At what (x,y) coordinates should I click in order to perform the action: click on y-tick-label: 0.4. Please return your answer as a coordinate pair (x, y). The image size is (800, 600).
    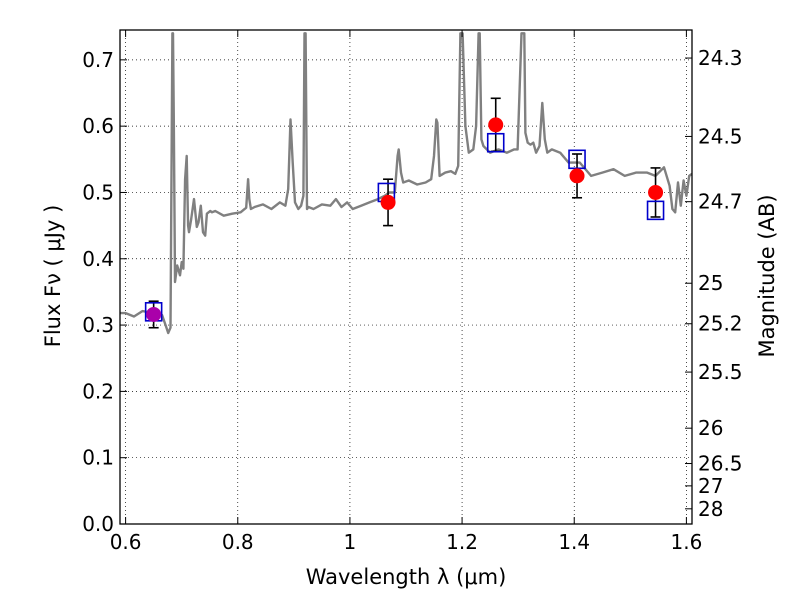
    Looking at the image, I should click on (98, 259).